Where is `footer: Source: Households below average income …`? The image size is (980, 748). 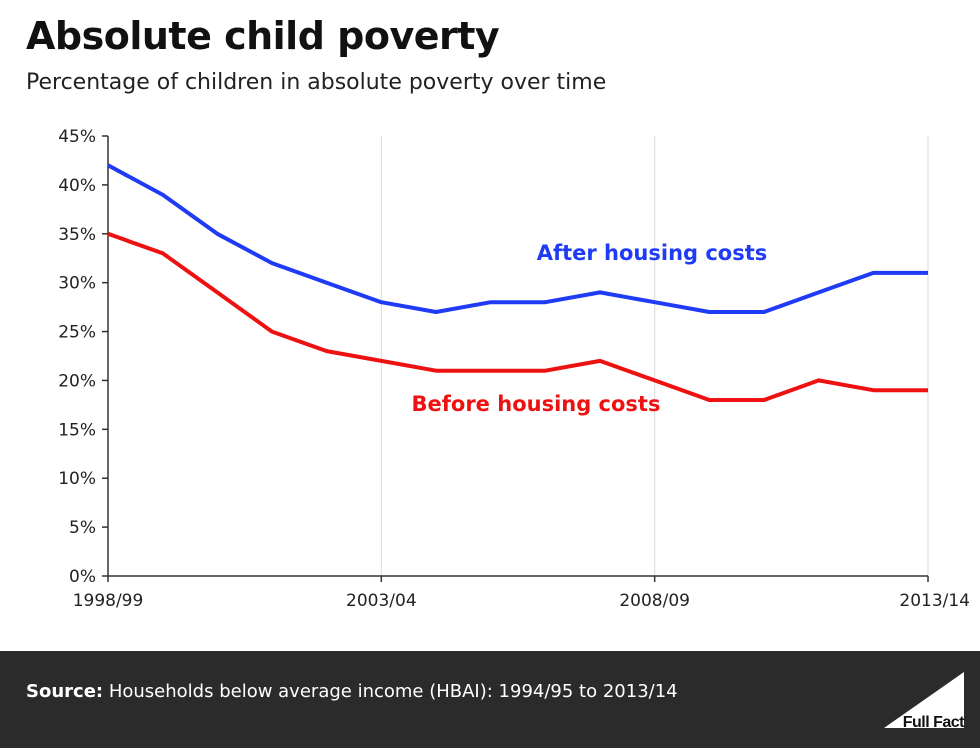 footer: Source: Households below average income … is located at coordinates (490, 699).